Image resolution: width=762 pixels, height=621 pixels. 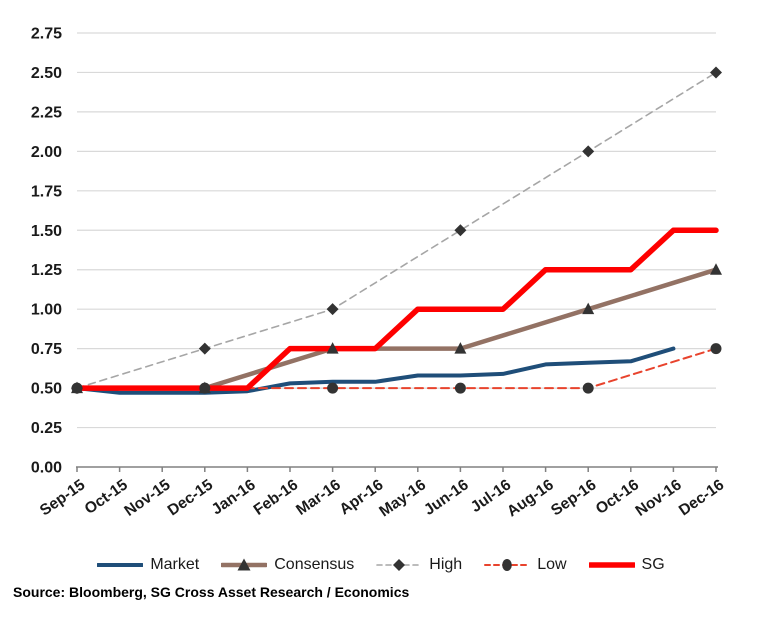 I want to click on legend-item-high: High, so click(x=419, y=565).